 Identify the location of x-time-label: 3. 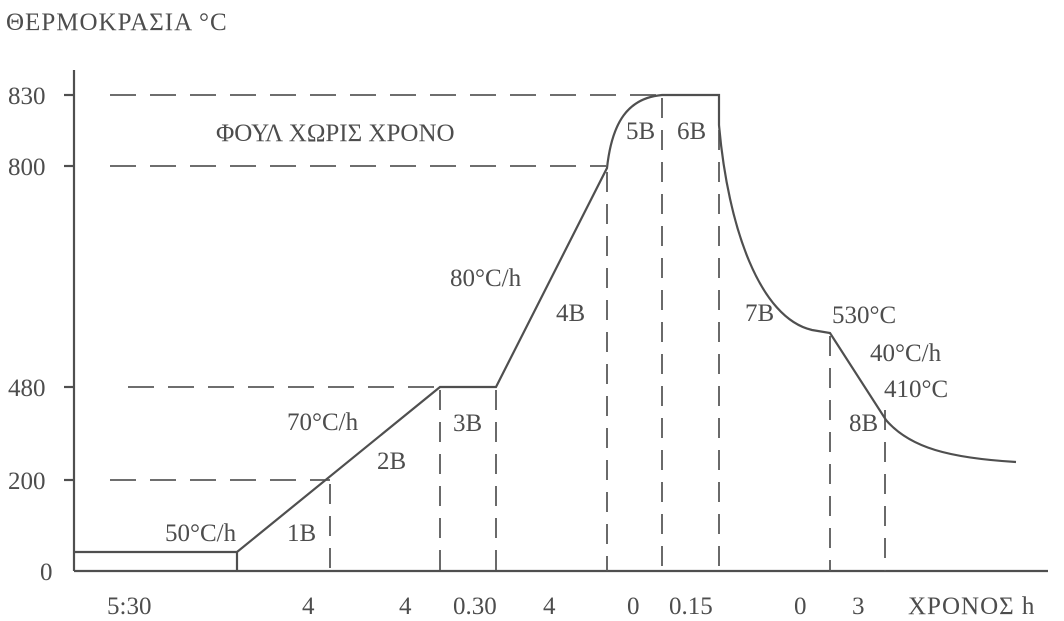
(858, 606).